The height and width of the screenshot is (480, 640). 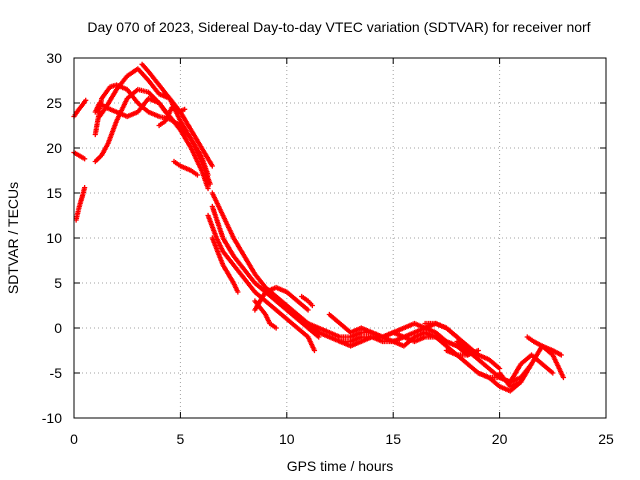 What do you see at coordinates (54, 148) in the screenshot?
I see `y-tick-label: 20` at bounding box center [54, 148].